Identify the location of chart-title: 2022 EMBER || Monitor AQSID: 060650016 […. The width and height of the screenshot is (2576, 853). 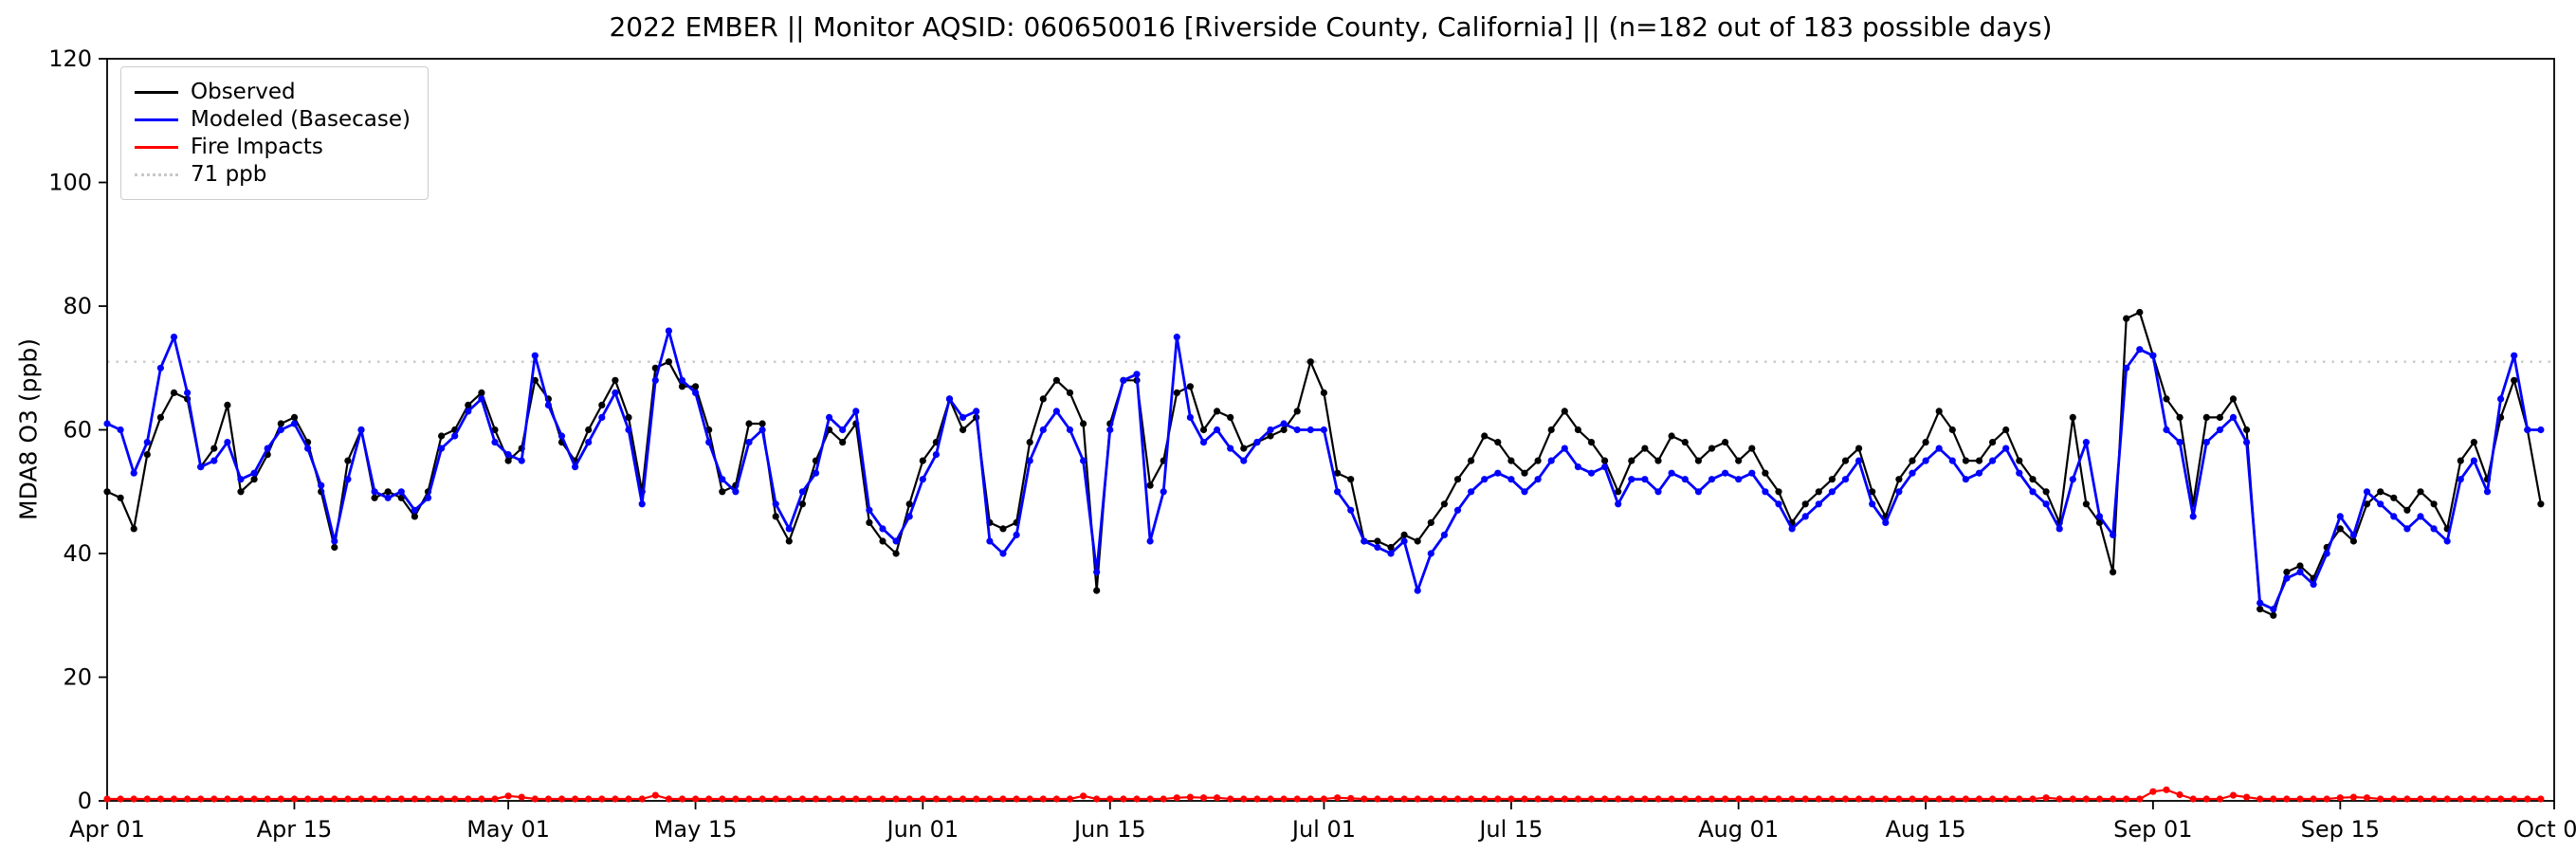
(1331, 27).